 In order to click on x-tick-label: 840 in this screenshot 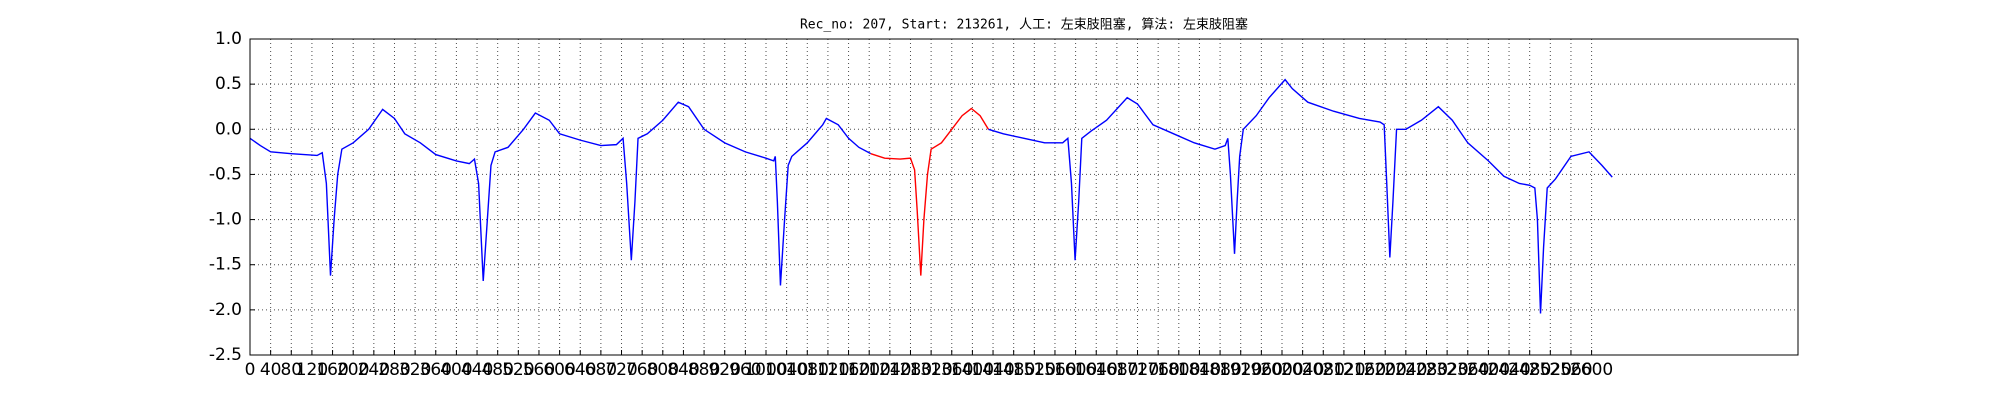, I will do `click(683, 370)`.